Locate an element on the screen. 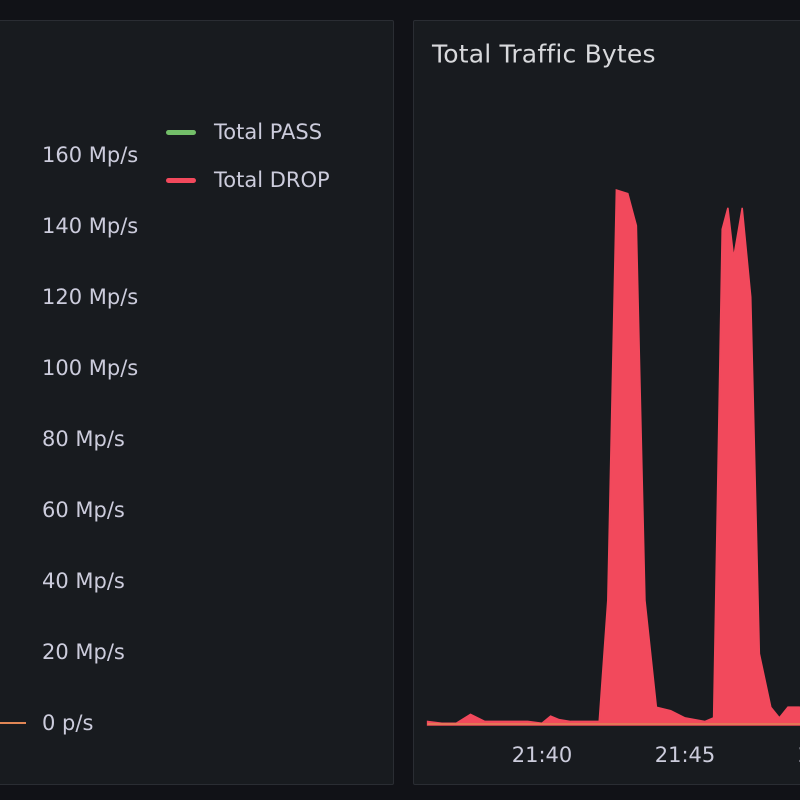 The width and height of the screenshot is (800, 800). y-axis-tick-label: 0 p/s is located at coordinates (68, 723).